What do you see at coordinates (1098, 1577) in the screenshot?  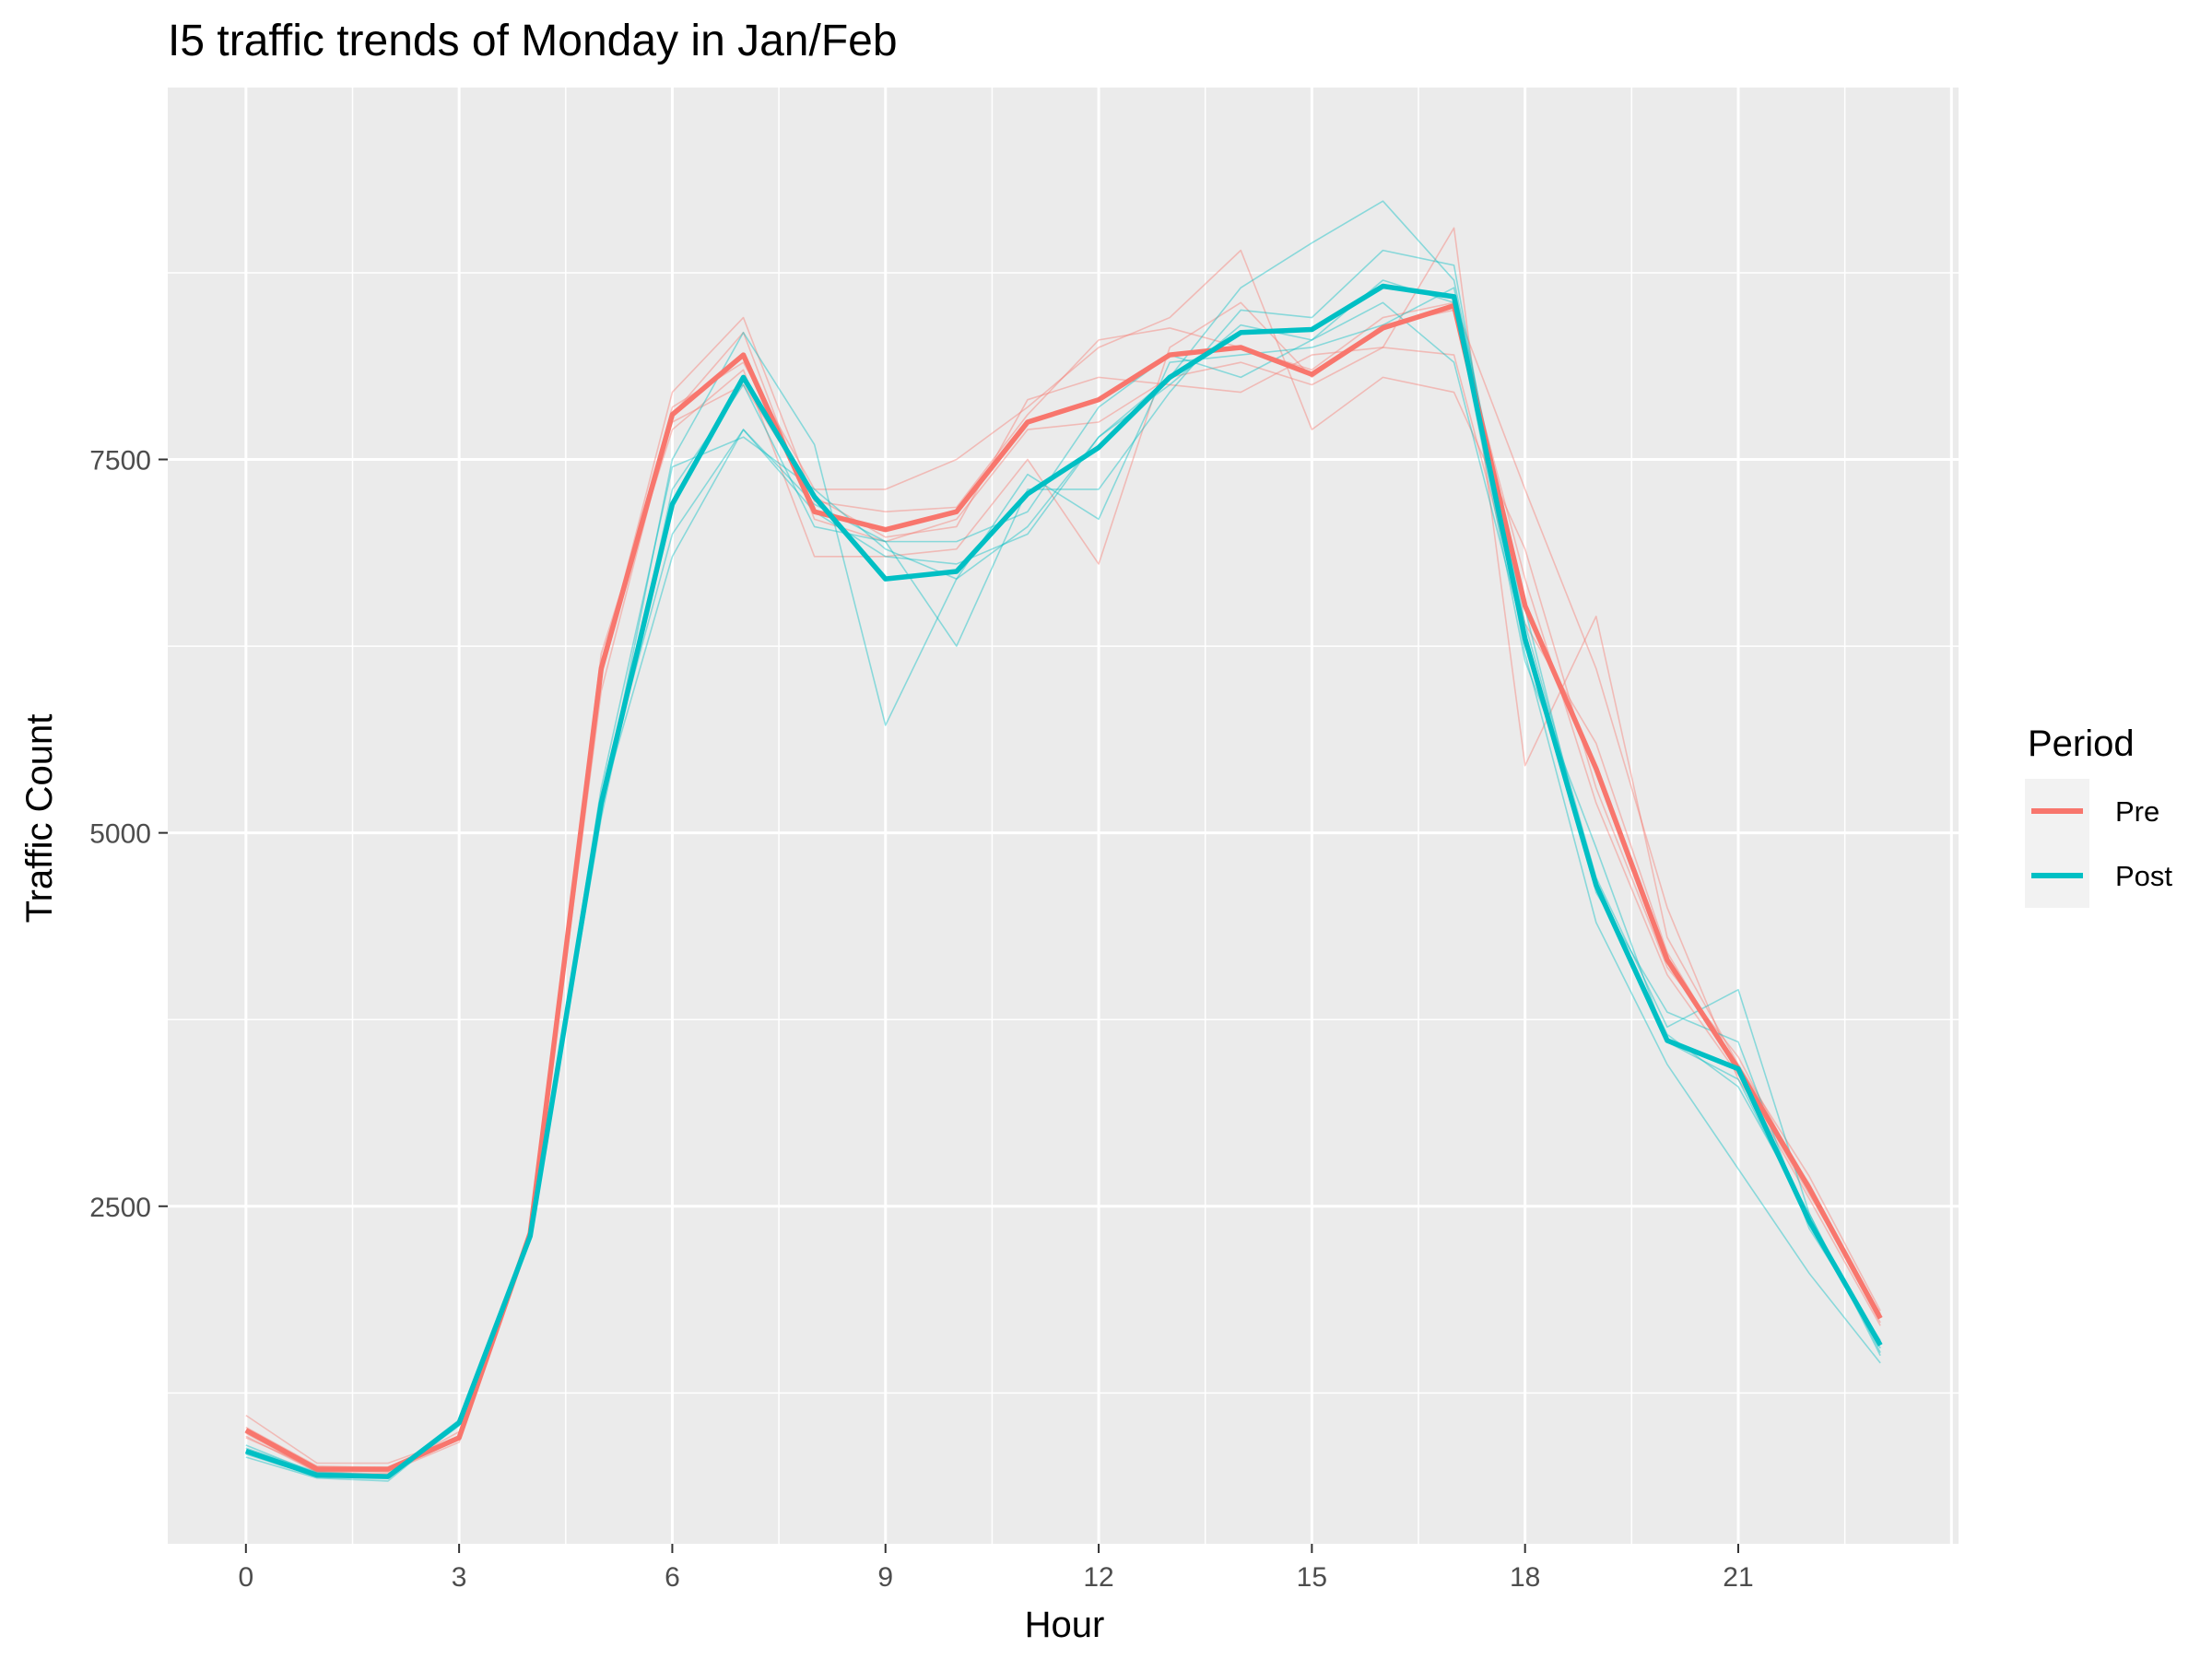 I see `x-tick-label: 12` at bounding box center [1098, 1577].